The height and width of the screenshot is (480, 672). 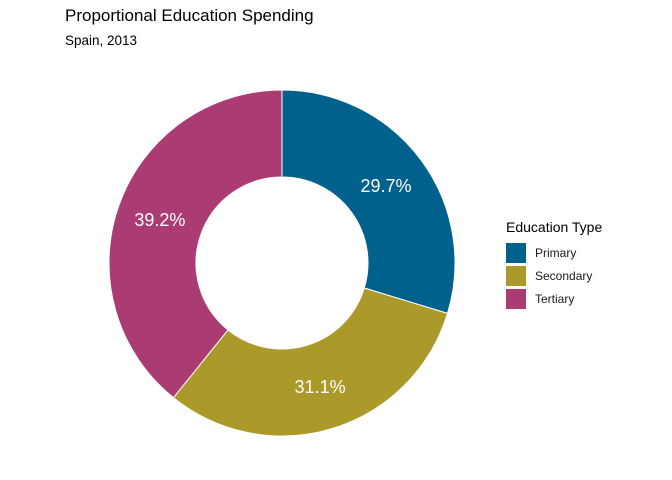 What do you see at coordinates (516, 298) in the screenshot?
I see `legend-swatch-tertiary` at bounding box center [516, 298].